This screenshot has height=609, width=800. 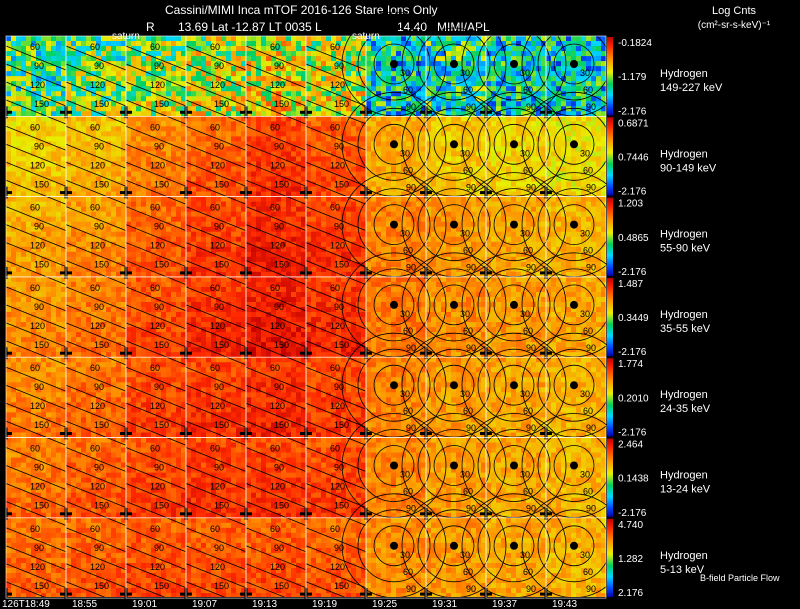 What do you see at coordinates (682, 570) in the screenshot?
I see `energy-range-label: 5-13 keV` at bounding box center [682, 570].